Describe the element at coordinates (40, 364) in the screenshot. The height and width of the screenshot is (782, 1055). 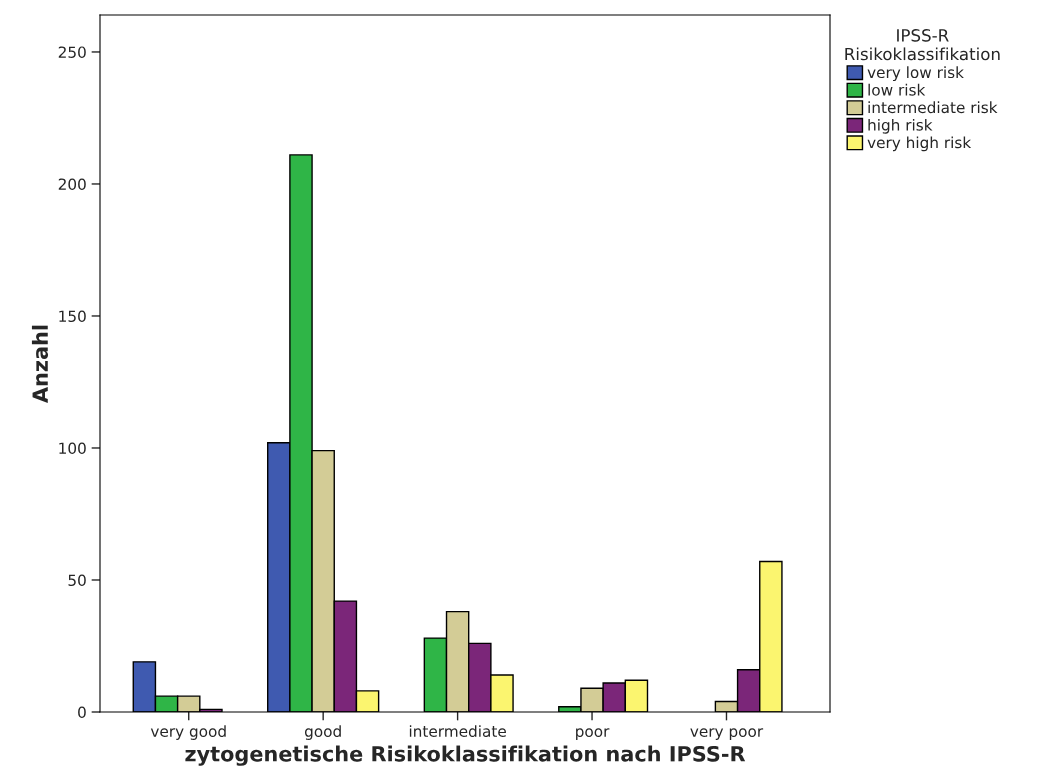
I see `y-axis-title: Anzahl` at that location.